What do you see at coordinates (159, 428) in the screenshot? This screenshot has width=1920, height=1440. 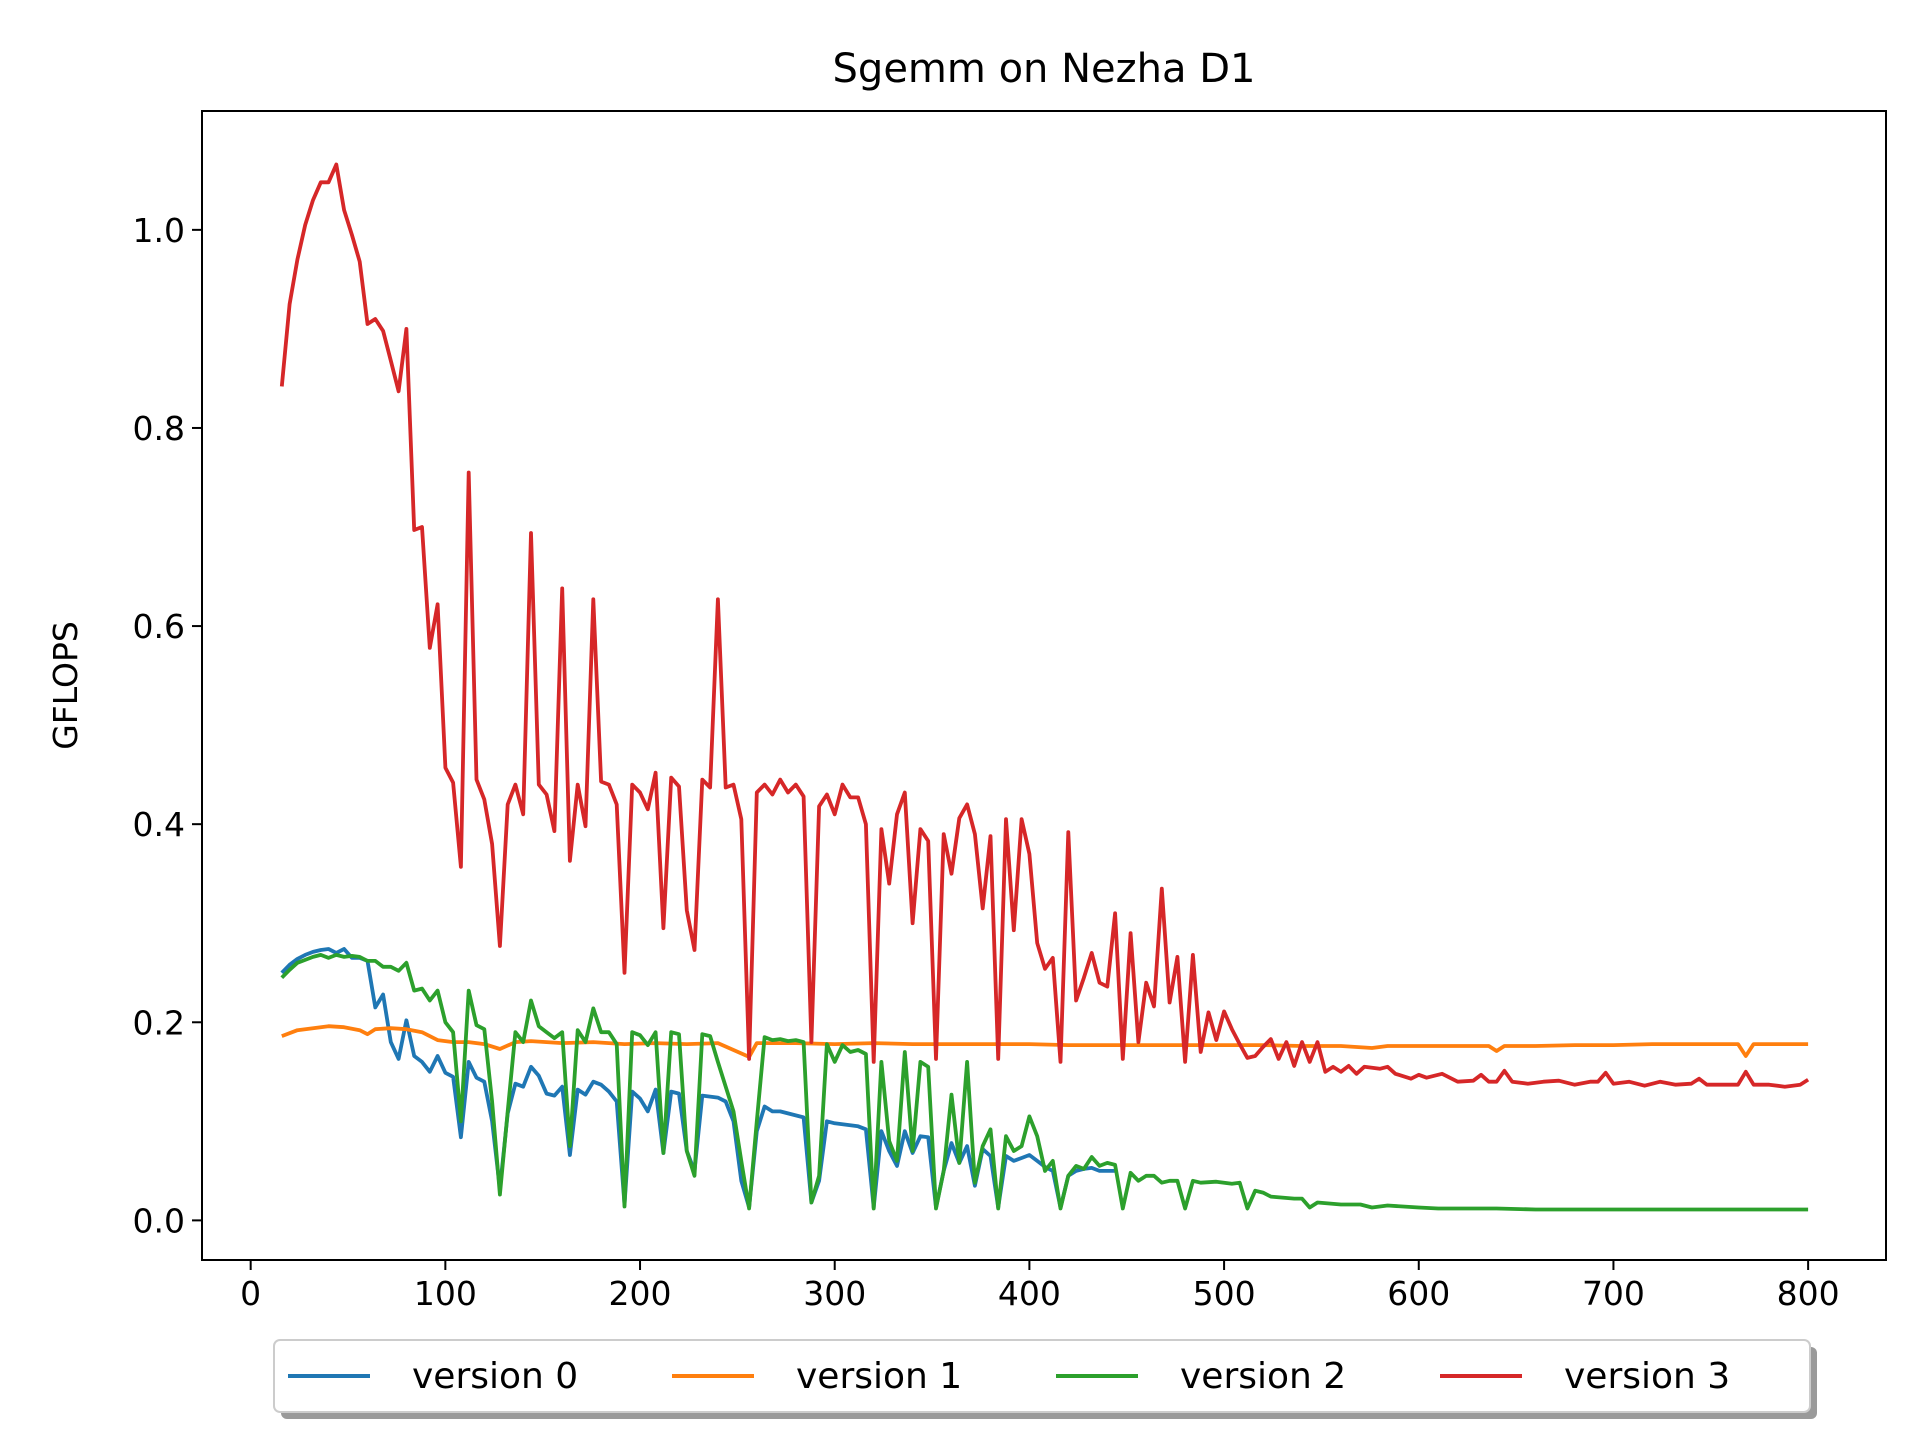 I see `y-tick-label: 0.8` at bounding box center [159, 428].